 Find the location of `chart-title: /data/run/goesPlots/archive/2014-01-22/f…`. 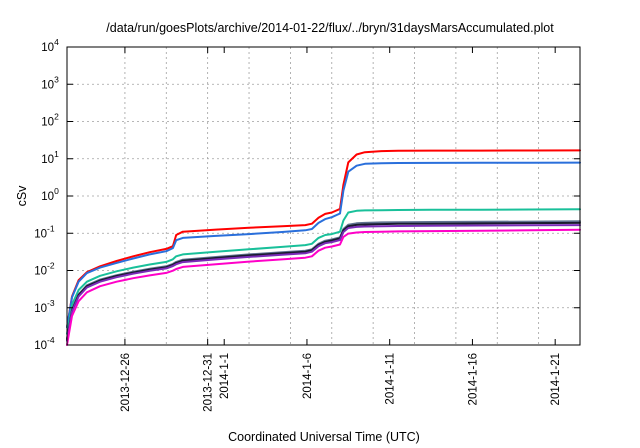

chart-title: /data/run/goesPlots/archive/2014-01-22/f… is located at coordinates (330, 28).